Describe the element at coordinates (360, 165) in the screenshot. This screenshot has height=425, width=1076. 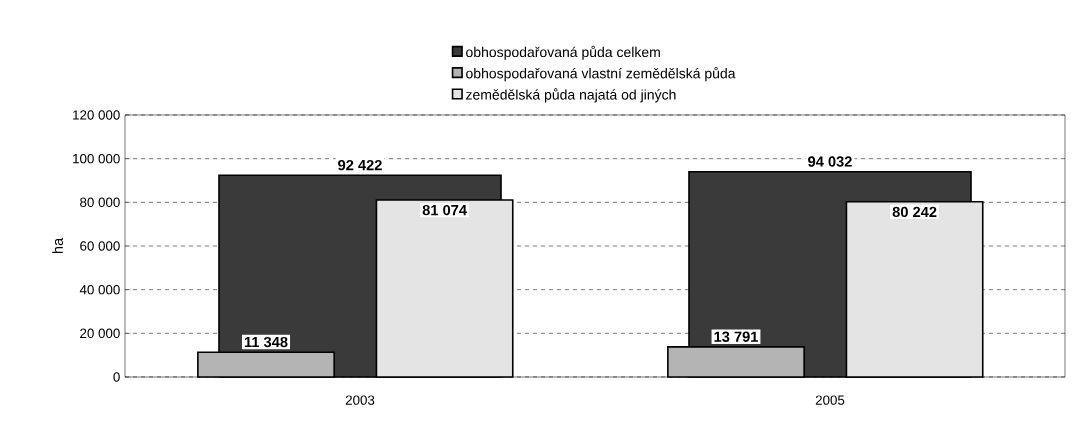
I see `data-label: 92 422` at that location.